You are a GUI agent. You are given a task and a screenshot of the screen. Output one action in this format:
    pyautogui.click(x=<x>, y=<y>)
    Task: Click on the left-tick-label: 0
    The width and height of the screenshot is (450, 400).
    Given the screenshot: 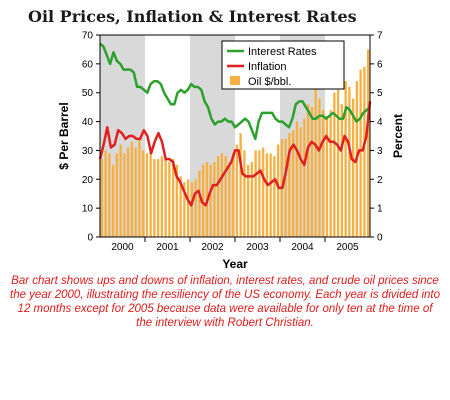 What is the action you would take?
    pyautogui.click(x=90, y=238)
    